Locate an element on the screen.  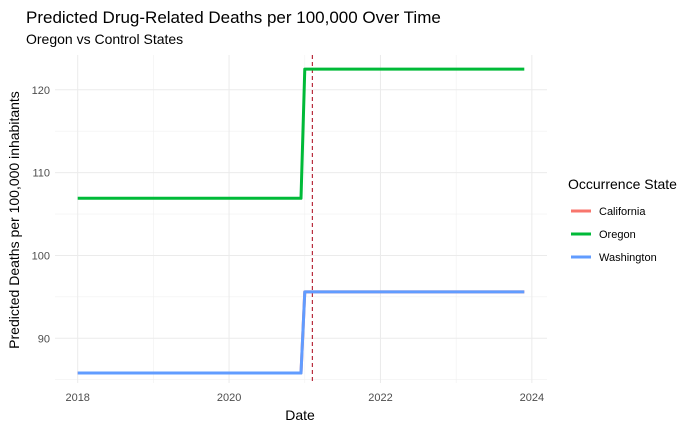
y-tick-labels: 90 100 110 120 is located at coordinates (41, 215).